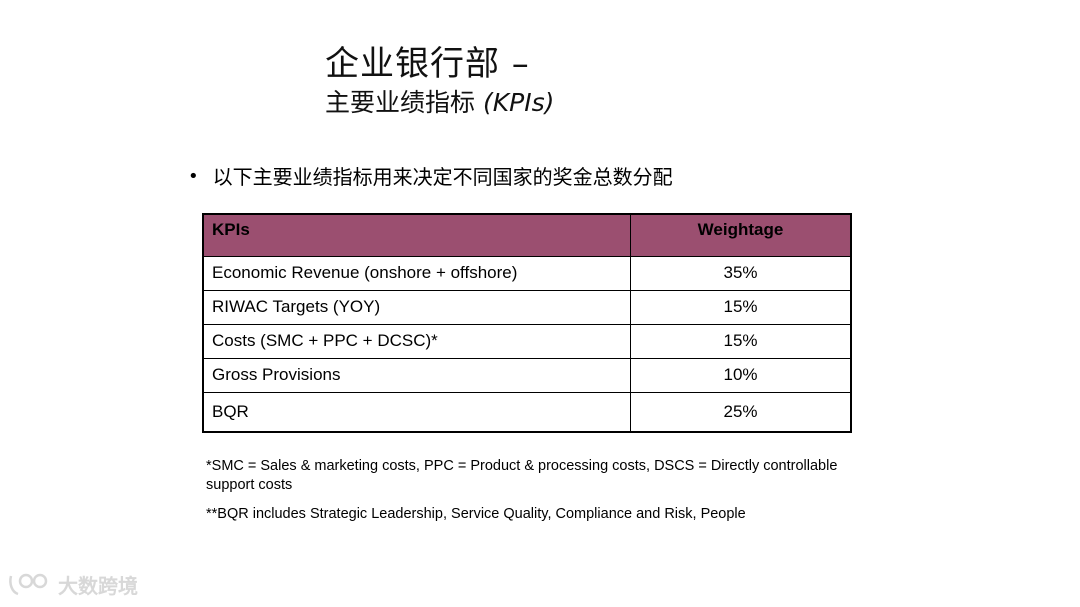 This screenshot has height=607, width=1080. Describe the element at coordinates (416, 375) in the screenshot. I see `kpi-cell: Gross Provisions` at that location.